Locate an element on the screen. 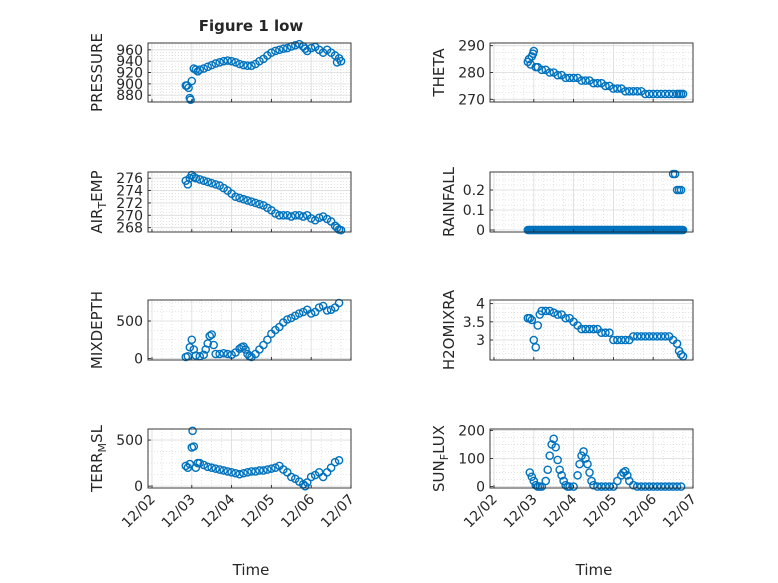  y-tick-label: 276 is located at coordinates (129, 179).